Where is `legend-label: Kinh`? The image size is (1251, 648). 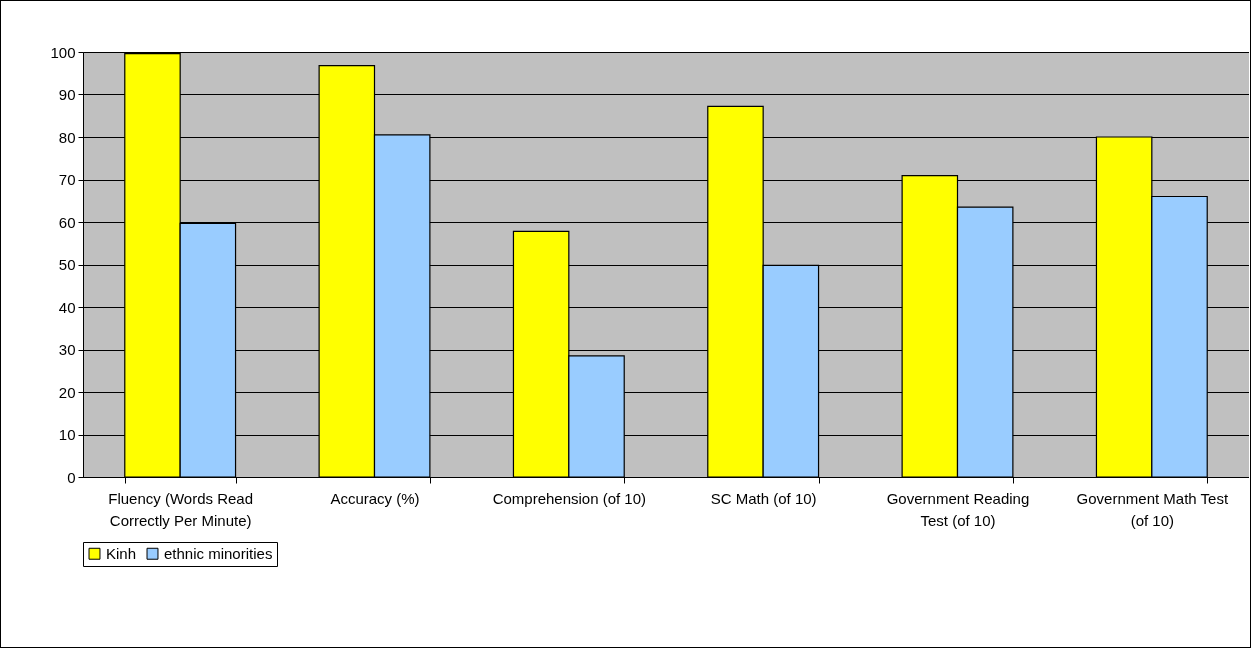
legend-label: Kinh is located at coordinates (121, 553).